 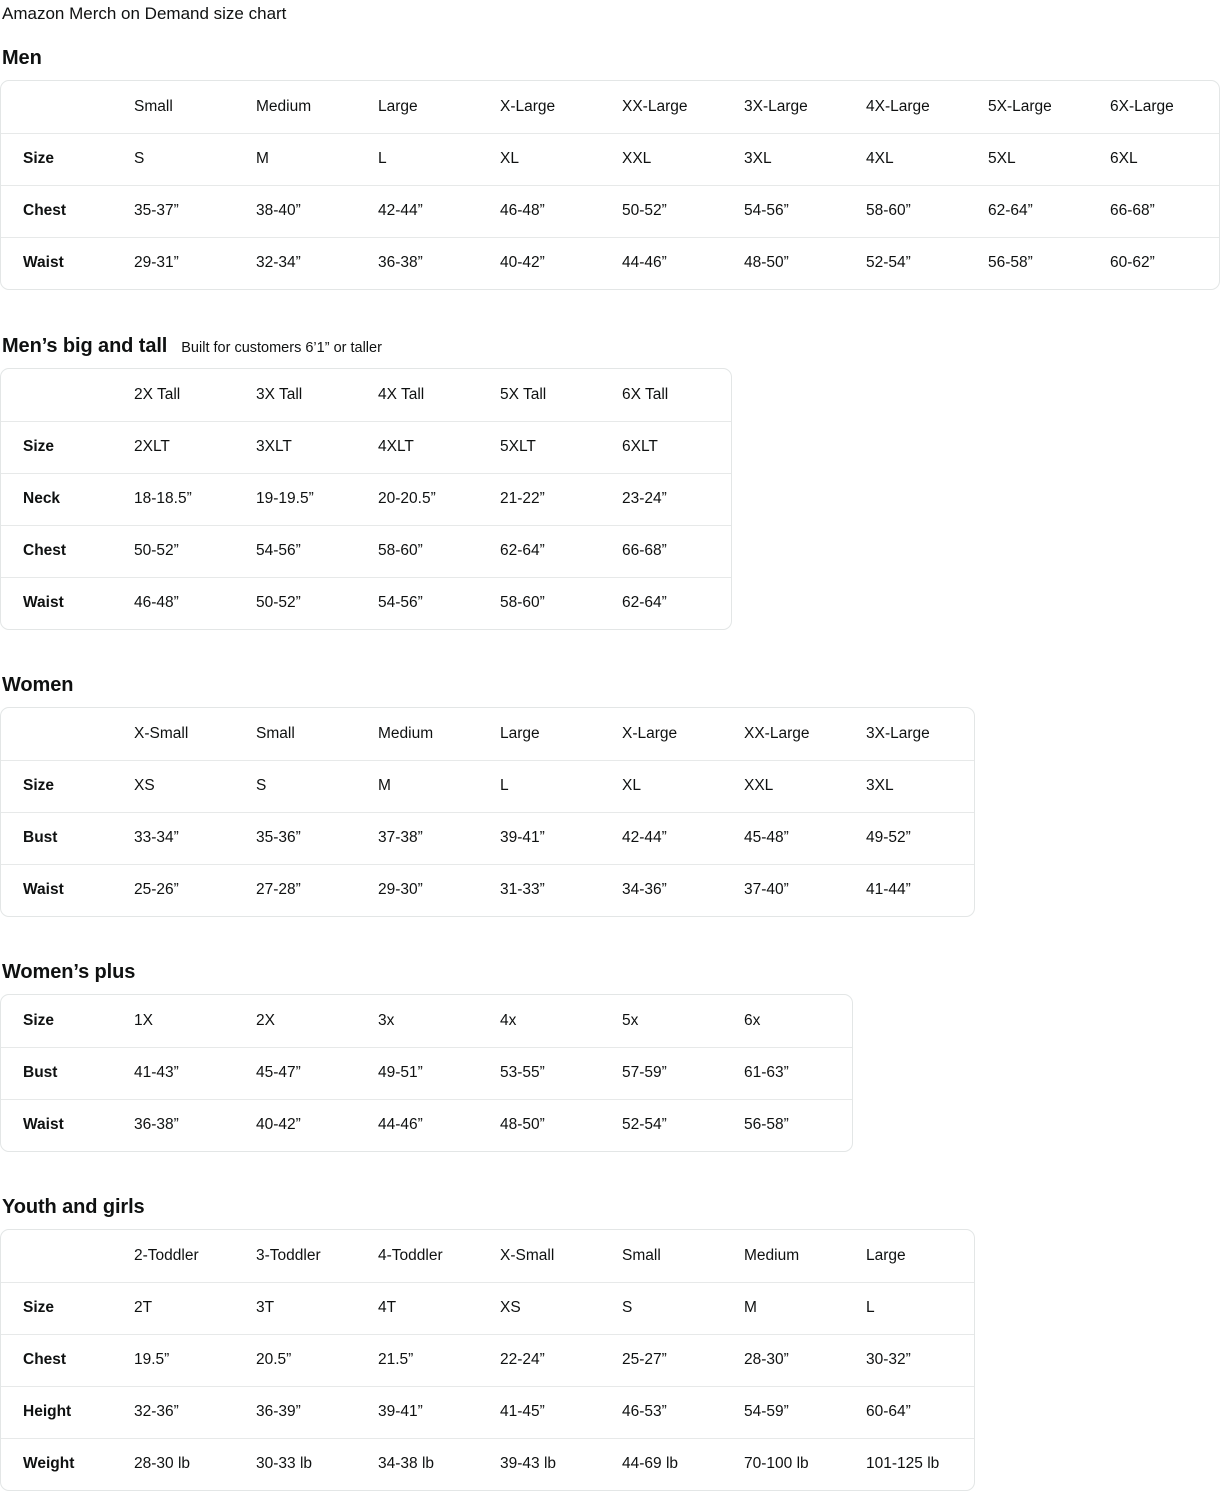 What do you see at coordinates (265, 1020) in the screenshot?
I see `column-header: 2X` at bounding box center [265, 1020].